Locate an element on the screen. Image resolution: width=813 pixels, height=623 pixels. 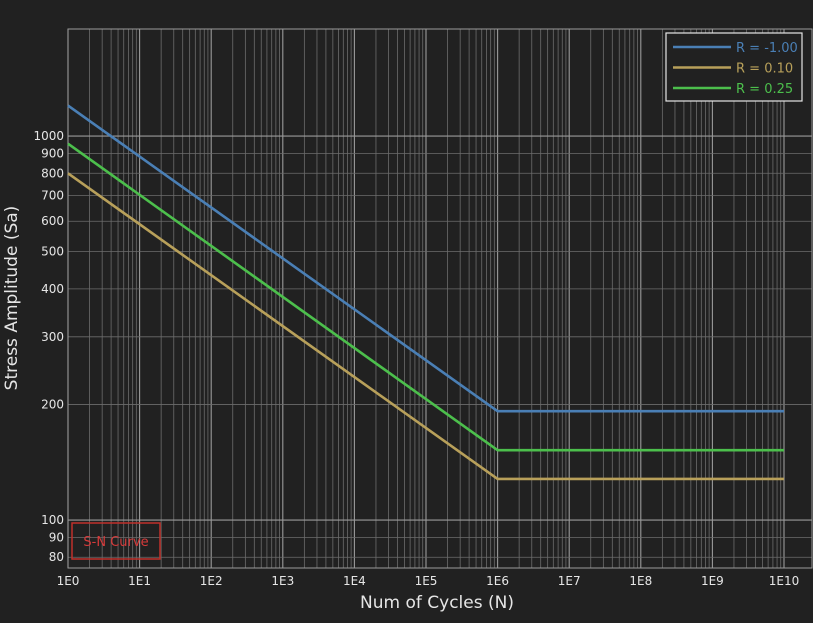
x-tick-label: 1E6 is located at coordinates (497, 581).